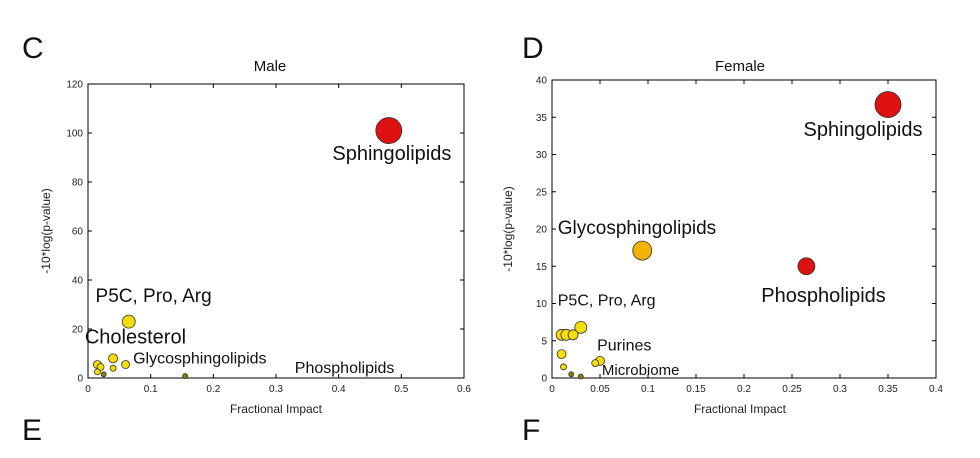 The image size is (980, 458). I want to click on x-tick-label: 0.15, so click(696, 389).